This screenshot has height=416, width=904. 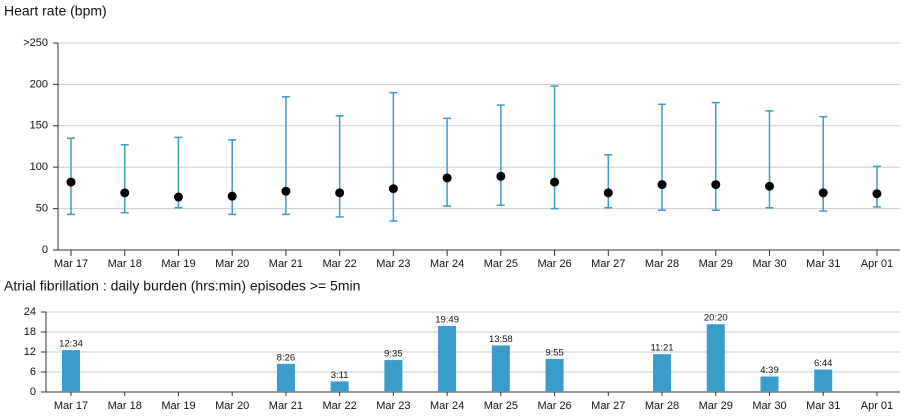 I want to click on y-tick-label: 12, so click(x=30, y=352).